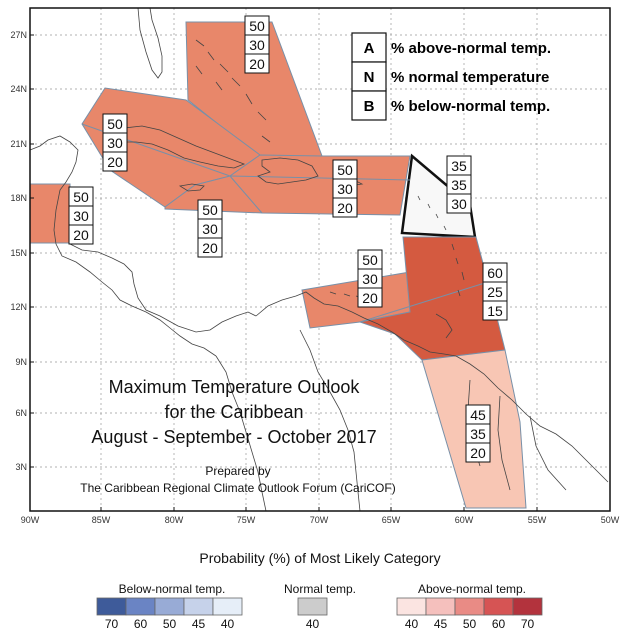 This screenshot has width=633, height=630. I want to click on bahamas-islands, so click(233, 91).